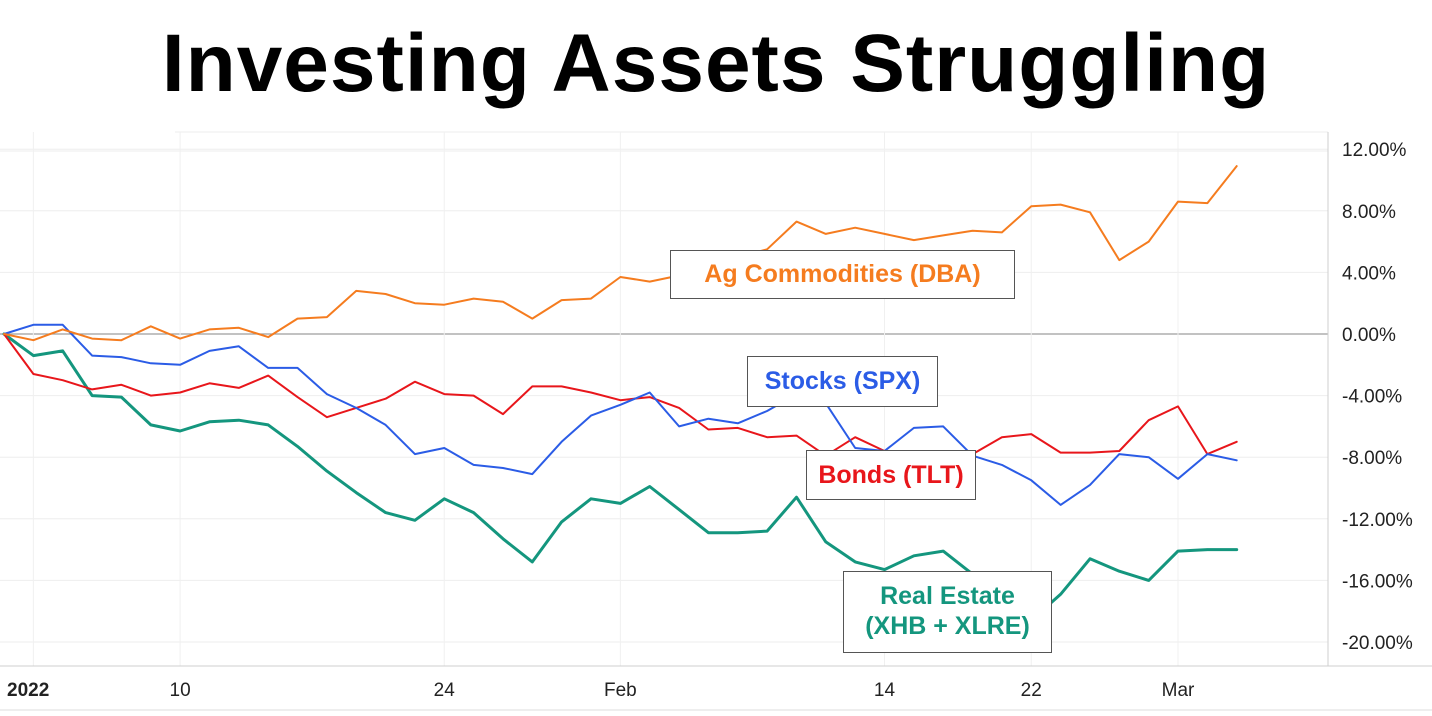  Describe the element at coordinates (947, 596) in the screenshot. I see `label-real-estate-text: Real Estate` at that location.